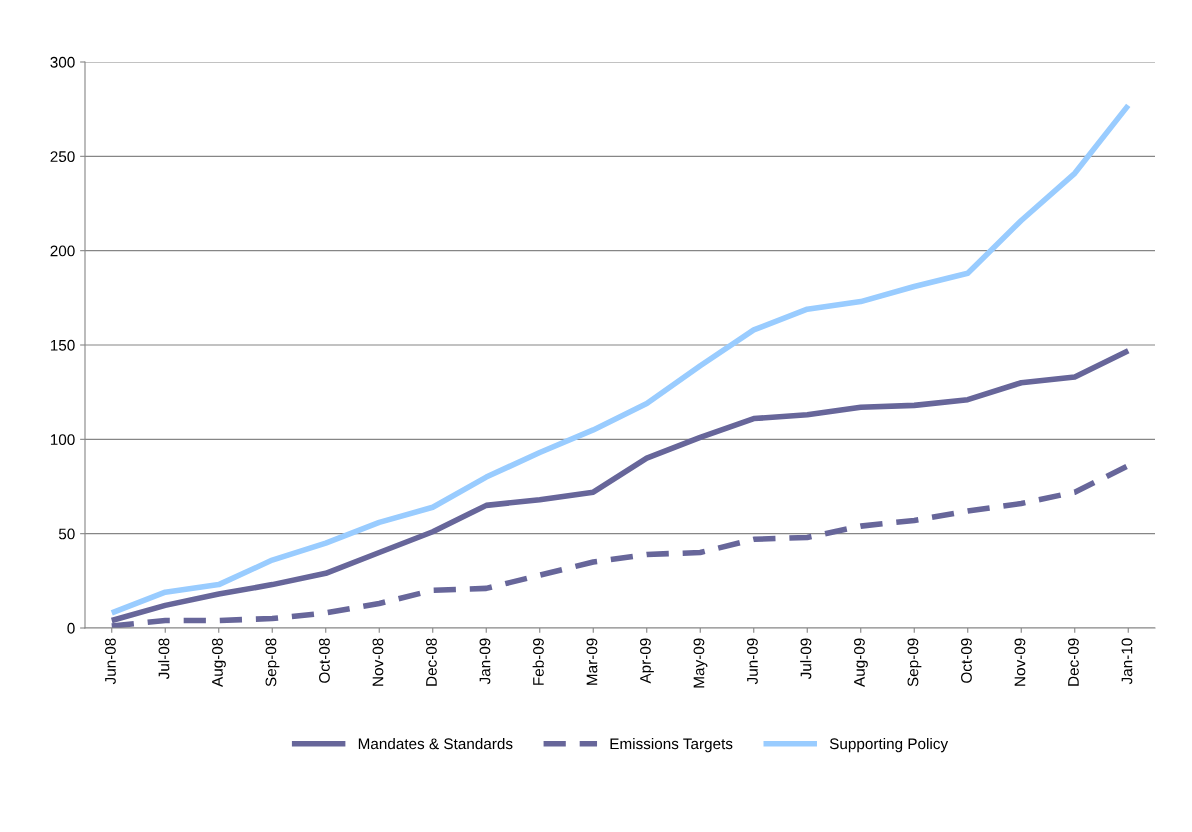  Describe the element at coordinates (966, 660) in the screenshot. I see `x-tick-label: Oct-09` at that location.